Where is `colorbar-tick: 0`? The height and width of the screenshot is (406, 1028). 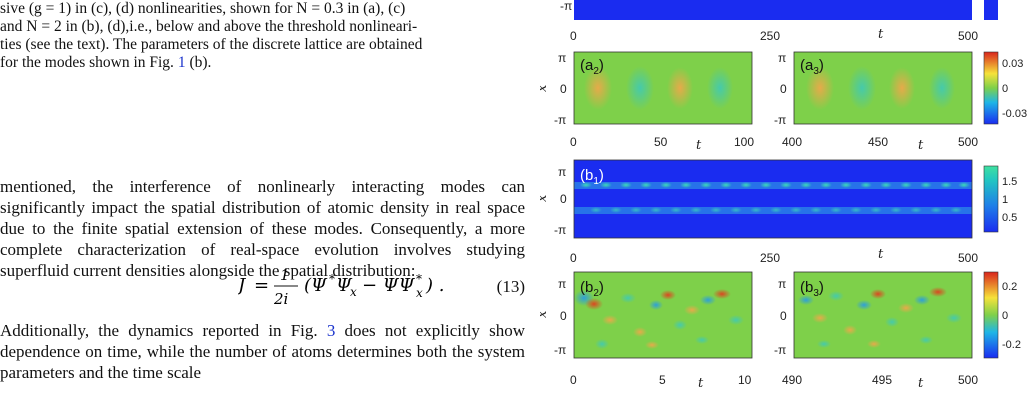 colorbar-tick: 0 is located at coordinates (1005, 89).